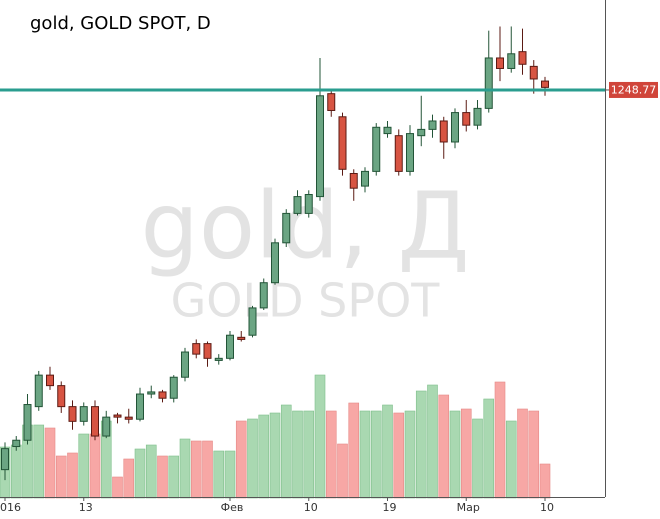 The height and width of the screenshot is (519, 660). I want to click on price-label-box, so click(633, 89).